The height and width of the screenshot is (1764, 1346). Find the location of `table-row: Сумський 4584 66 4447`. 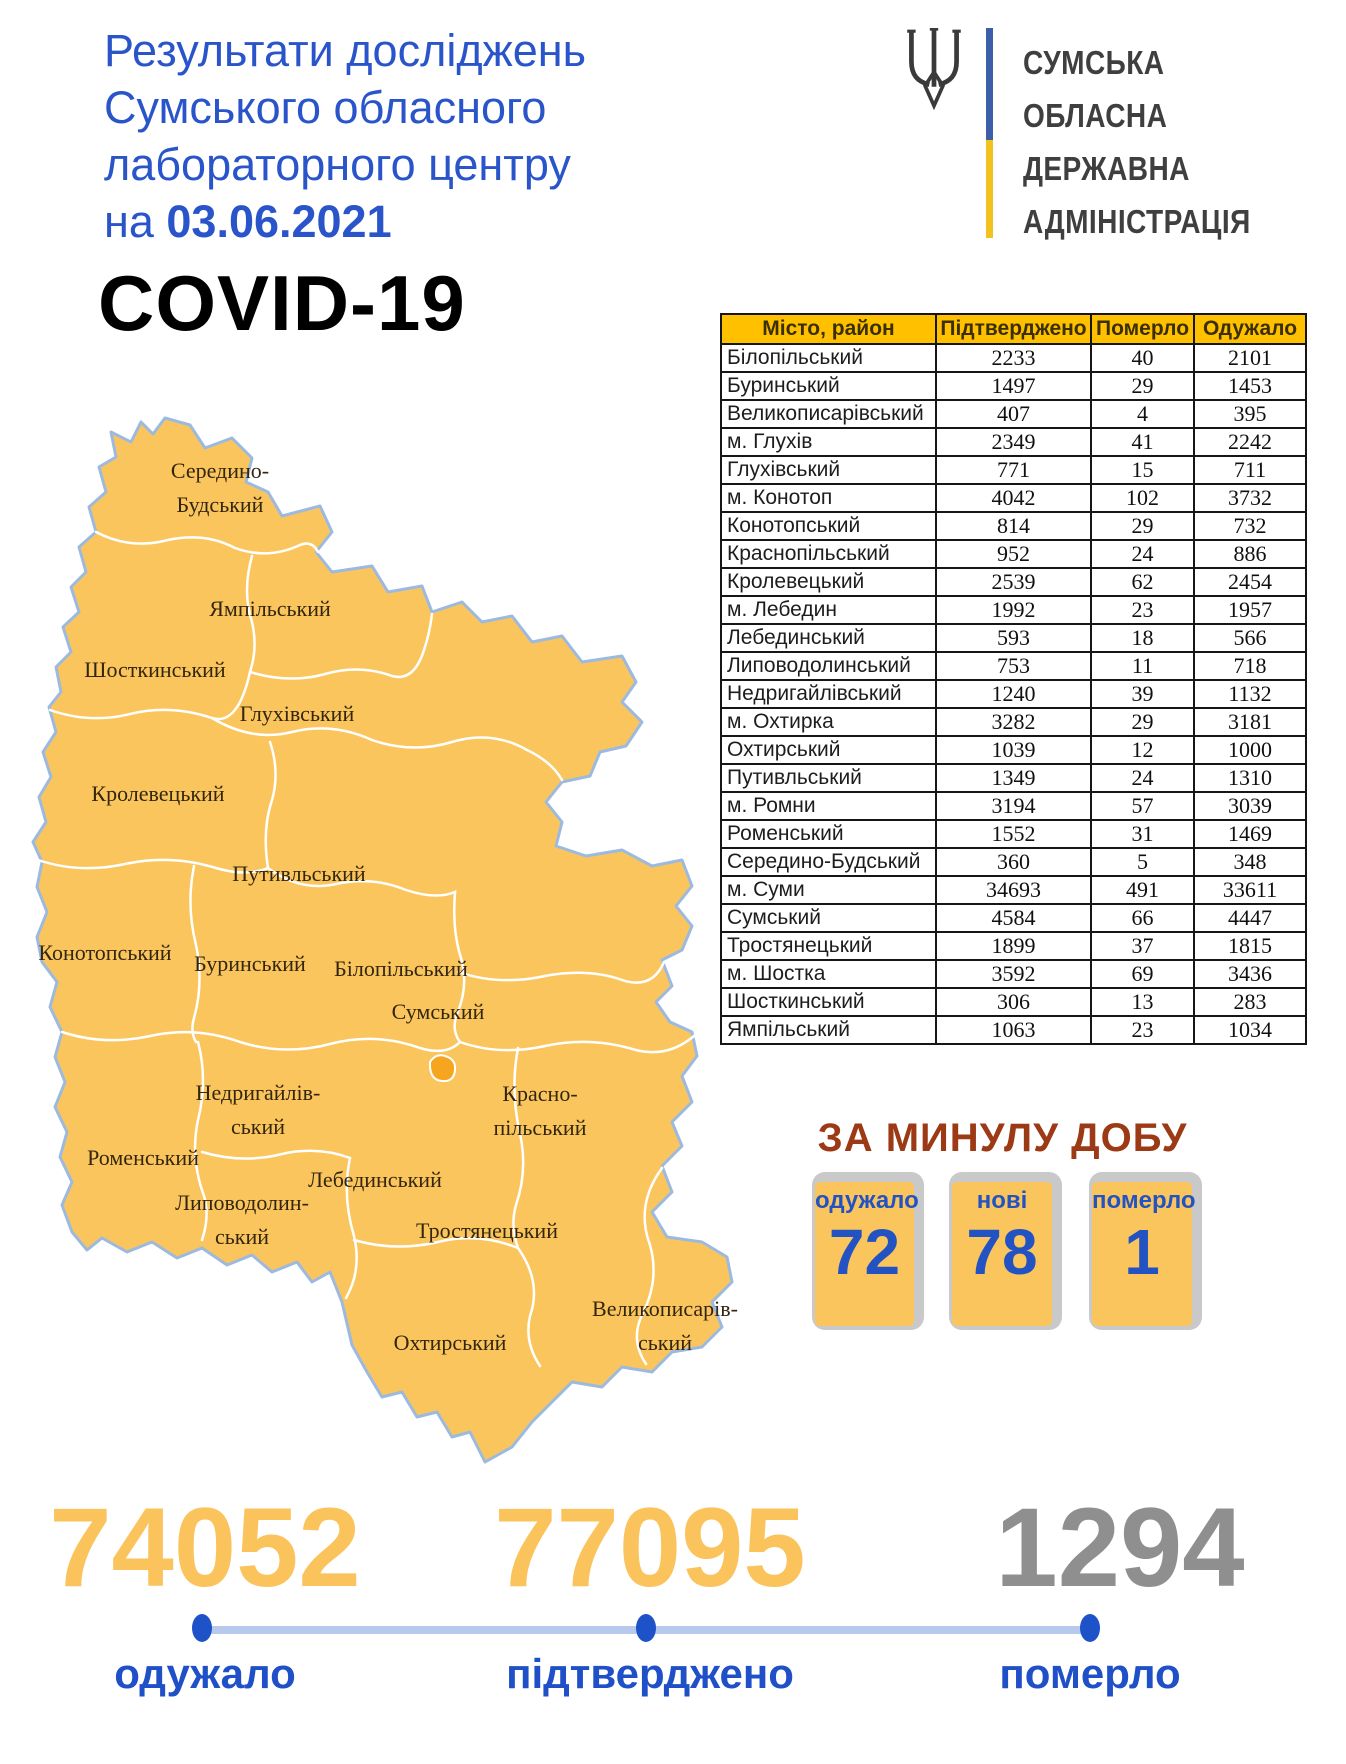

table-row: Сумський 4584 66 4447 is located at coordinates (1013, 918).